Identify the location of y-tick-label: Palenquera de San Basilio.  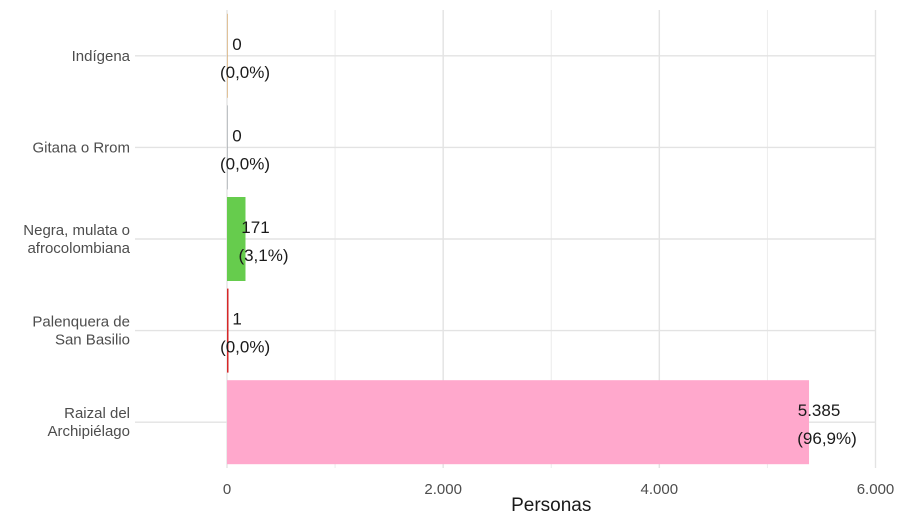
(81, 331).